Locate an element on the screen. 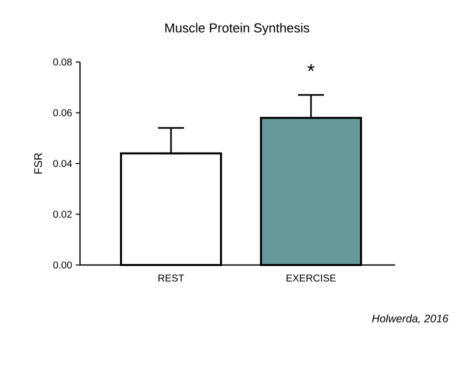 This screenshot has height=369, width=472. x-tick-label: EXERCISE is located at coordinates (311, 278).